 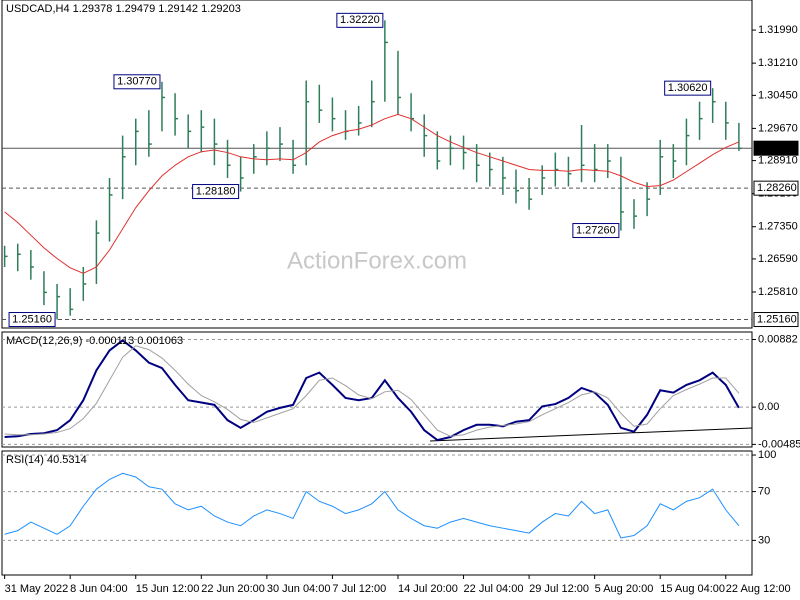 What do you see at coordinates (778, 95) in the screenshot?
I see `y-tick-label: 1.30450` at bounding box center [778, 95].